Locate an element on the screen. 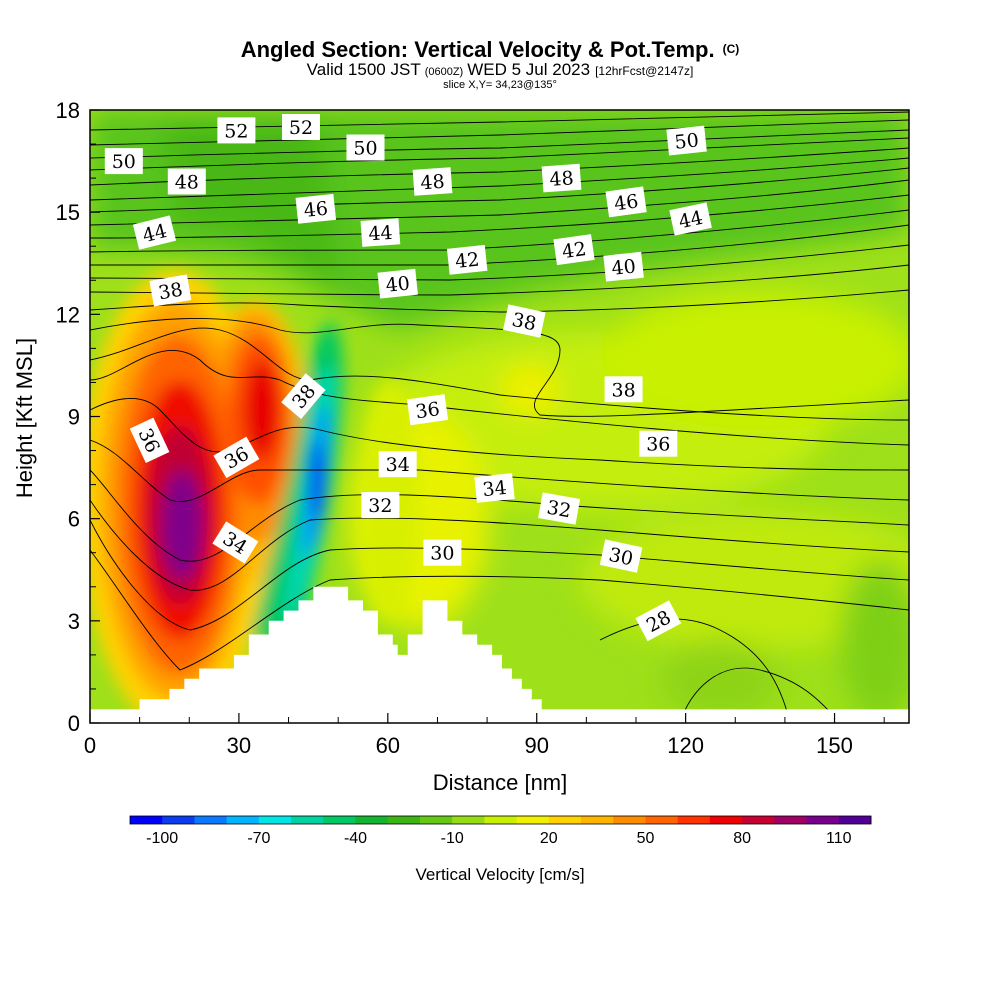  svg-text: 32 is located at coordinates (559, 510).